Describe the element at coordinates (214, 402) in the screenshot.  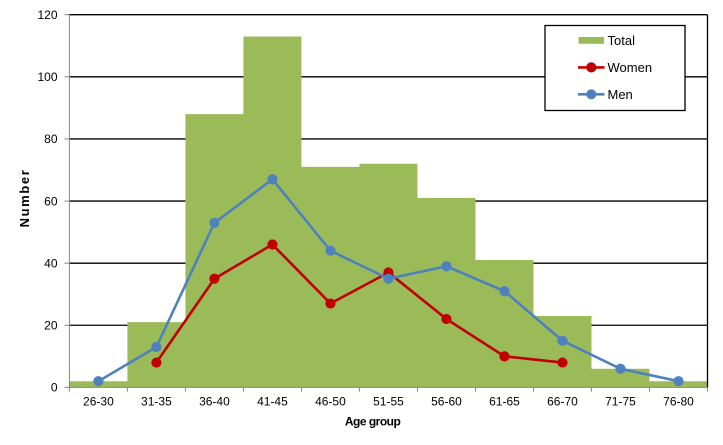
I see `svg-text: 36-40` at that location.